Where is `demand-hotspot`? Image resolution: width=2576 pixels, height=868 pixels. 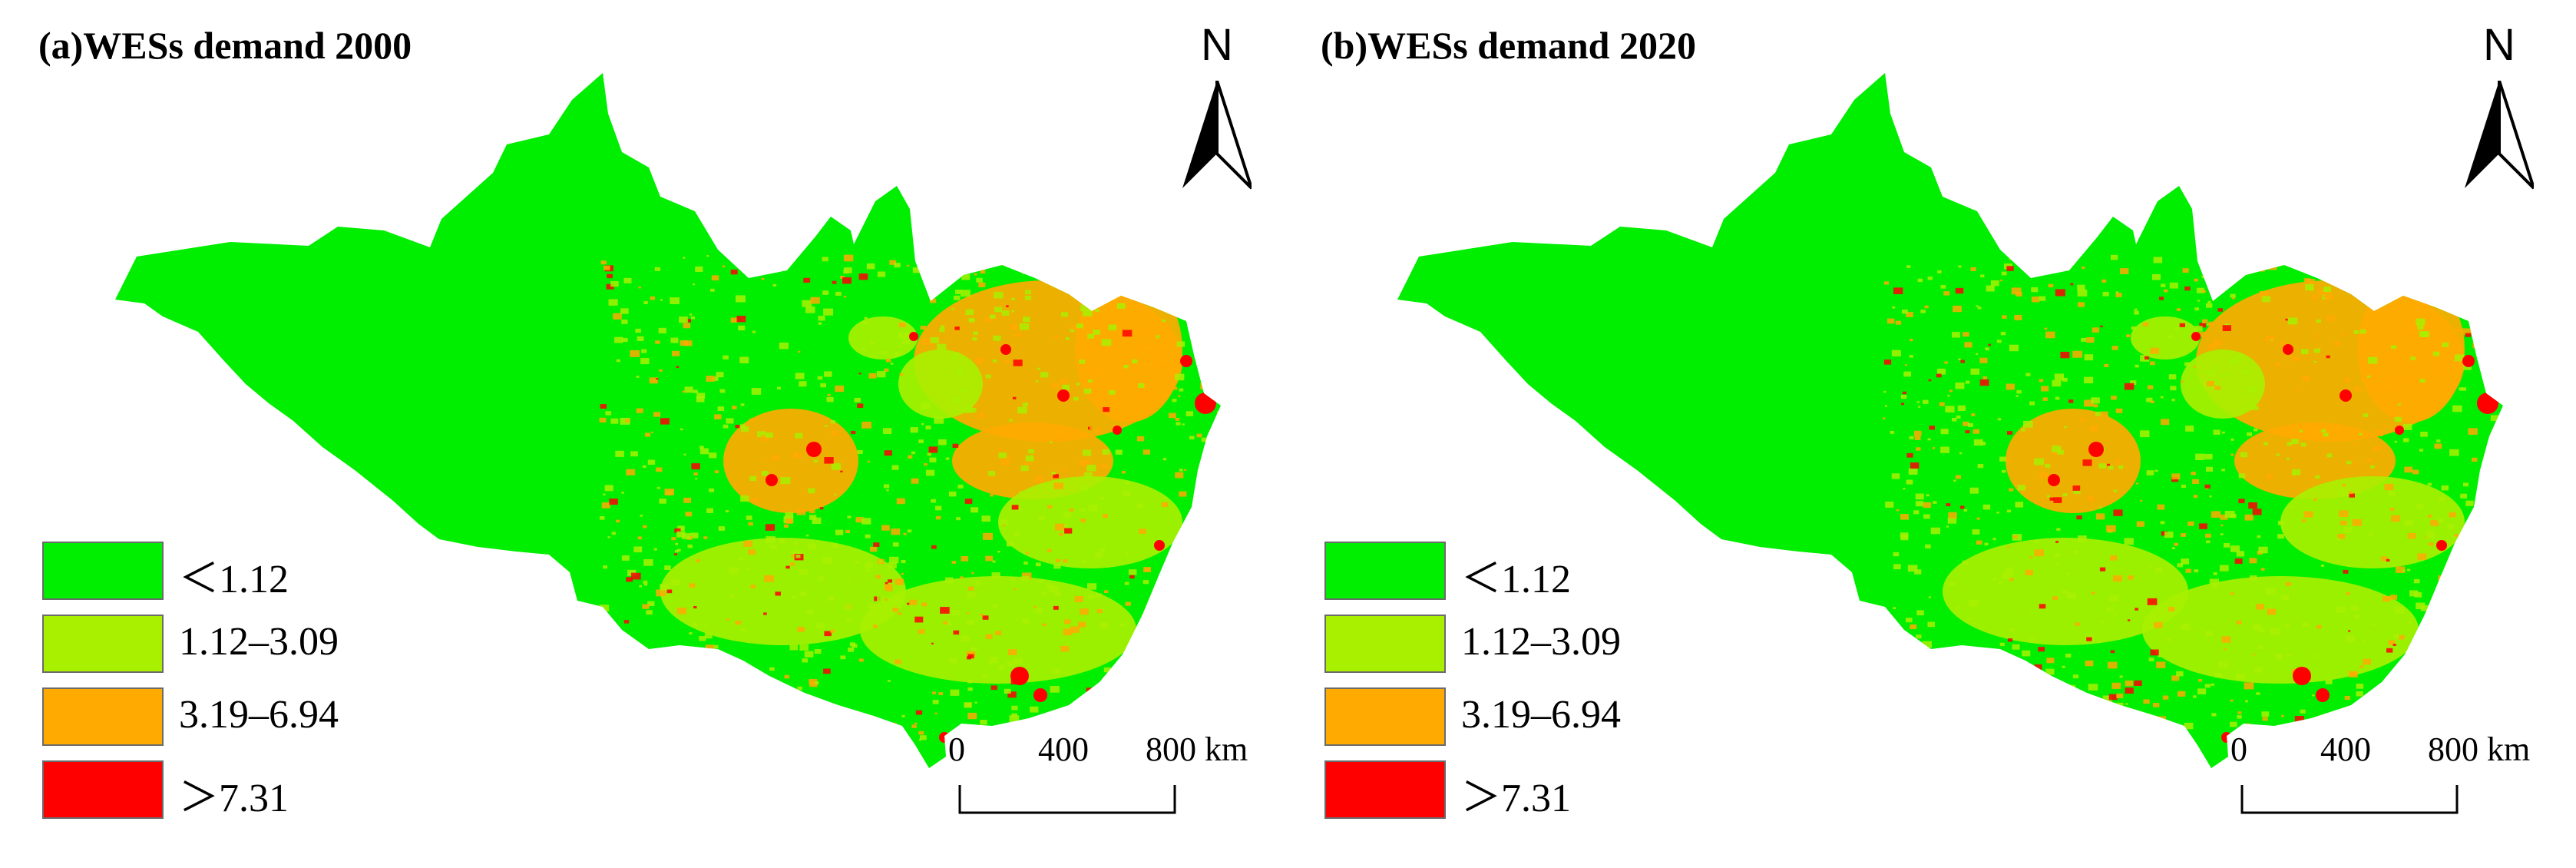
demand-hotspot is located at coordinates (1040, 695).